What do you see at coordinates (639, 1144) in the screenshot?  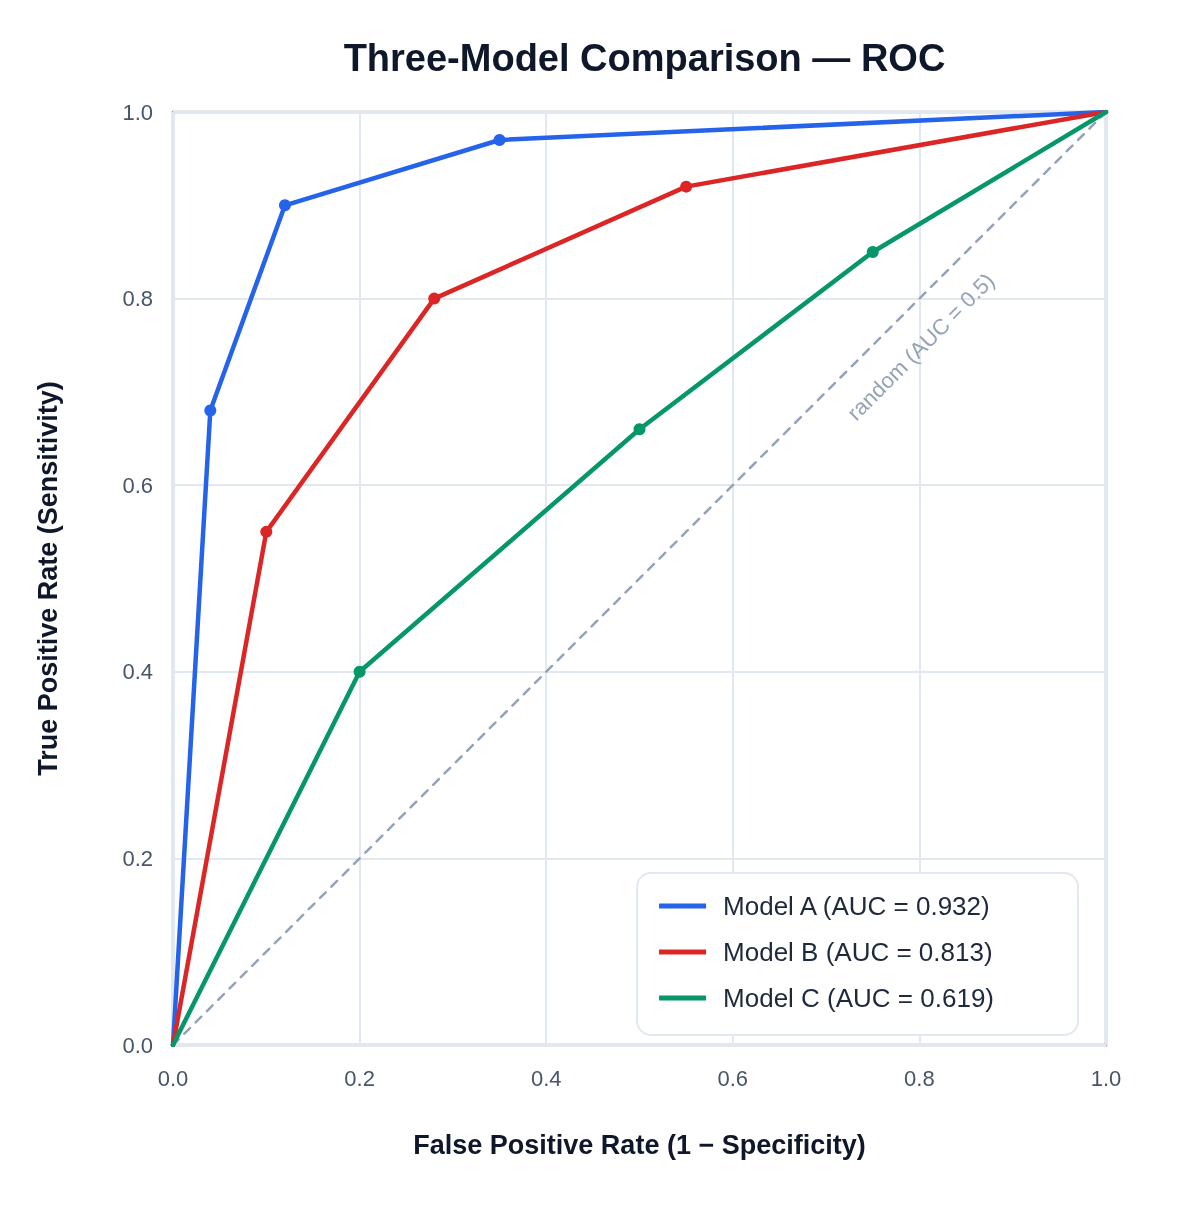 I see `x-axis-title: False Positive Rate (1 − Specificity)` at bounding box center [639, 1144].